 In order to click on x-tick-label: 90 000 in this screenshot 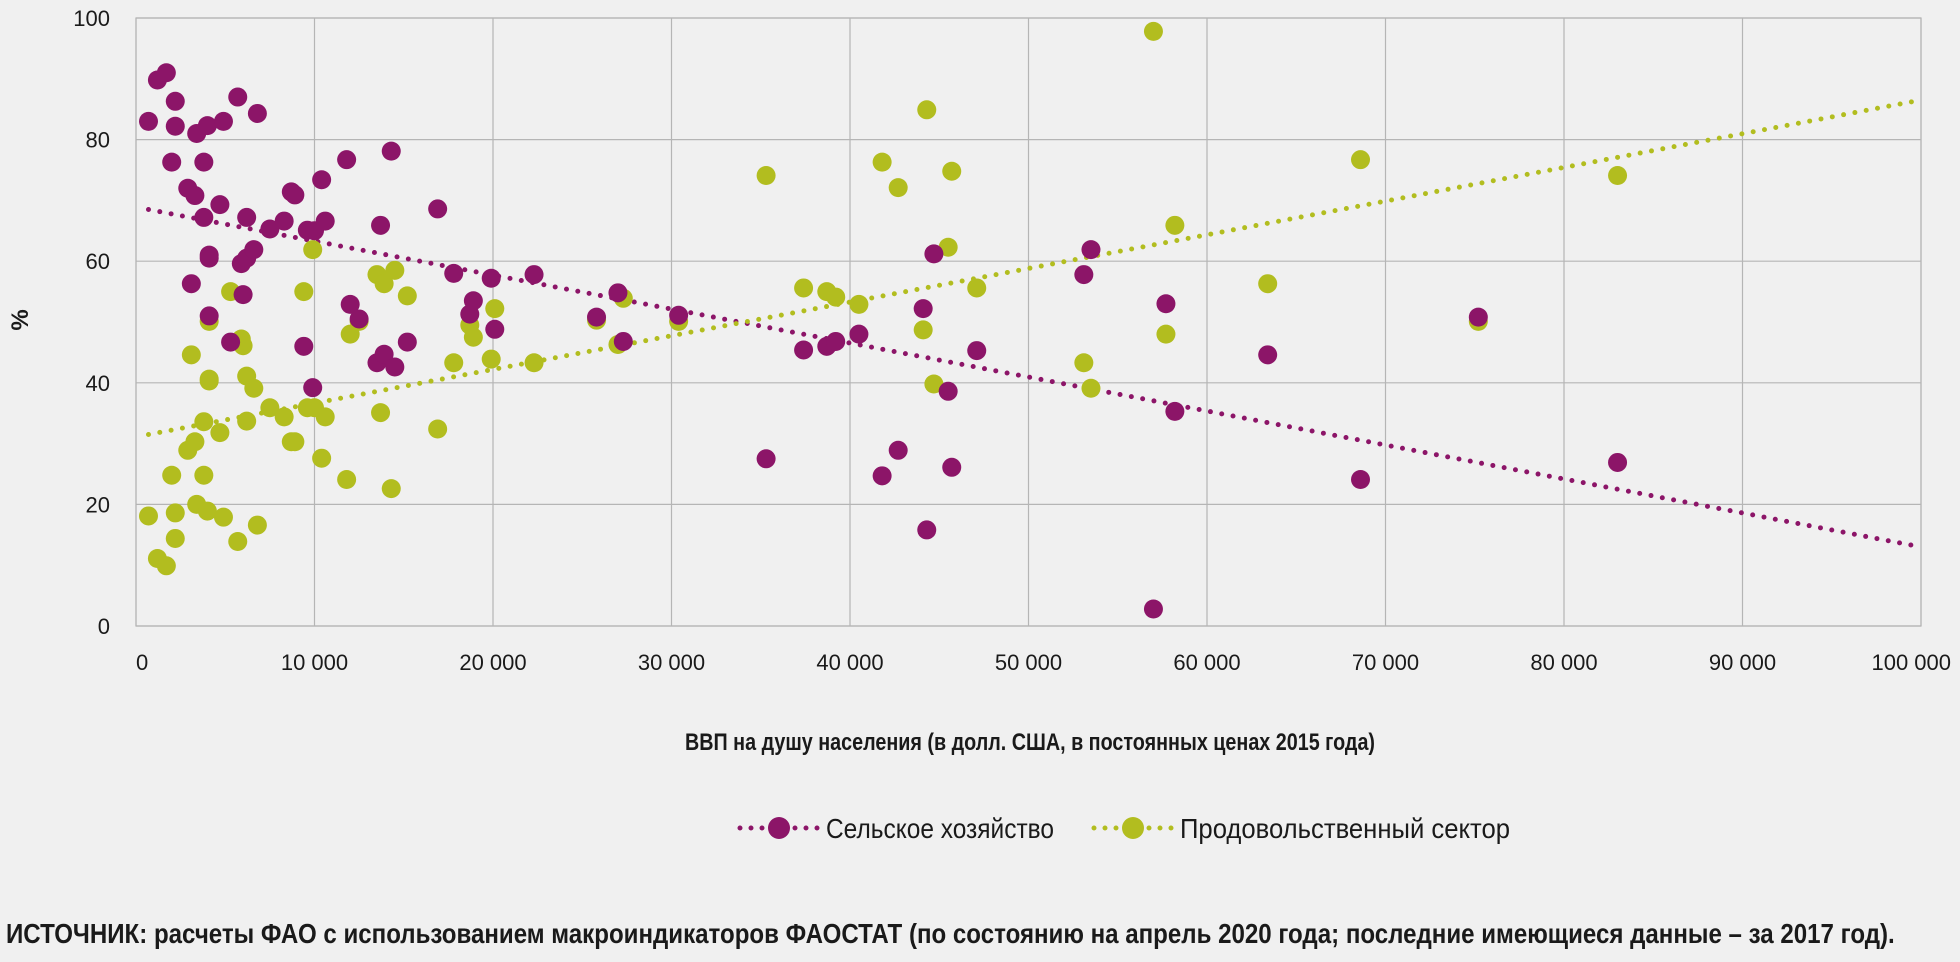, I will do `click(1742, 662)`.